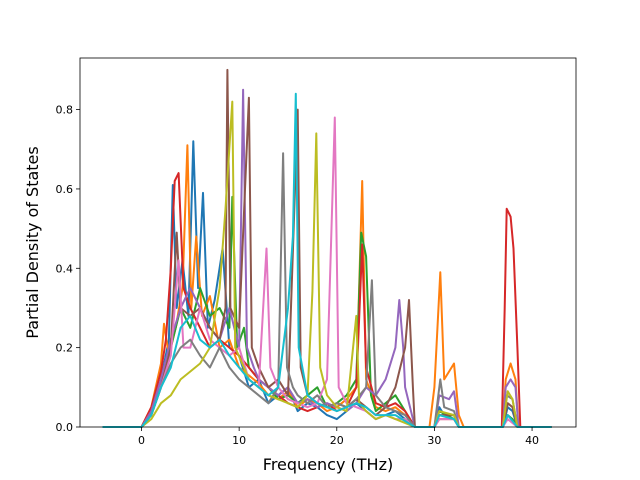 This screenshot has width=640, height=480. I want to click on x-tick-label: 0, so click(141, 440).